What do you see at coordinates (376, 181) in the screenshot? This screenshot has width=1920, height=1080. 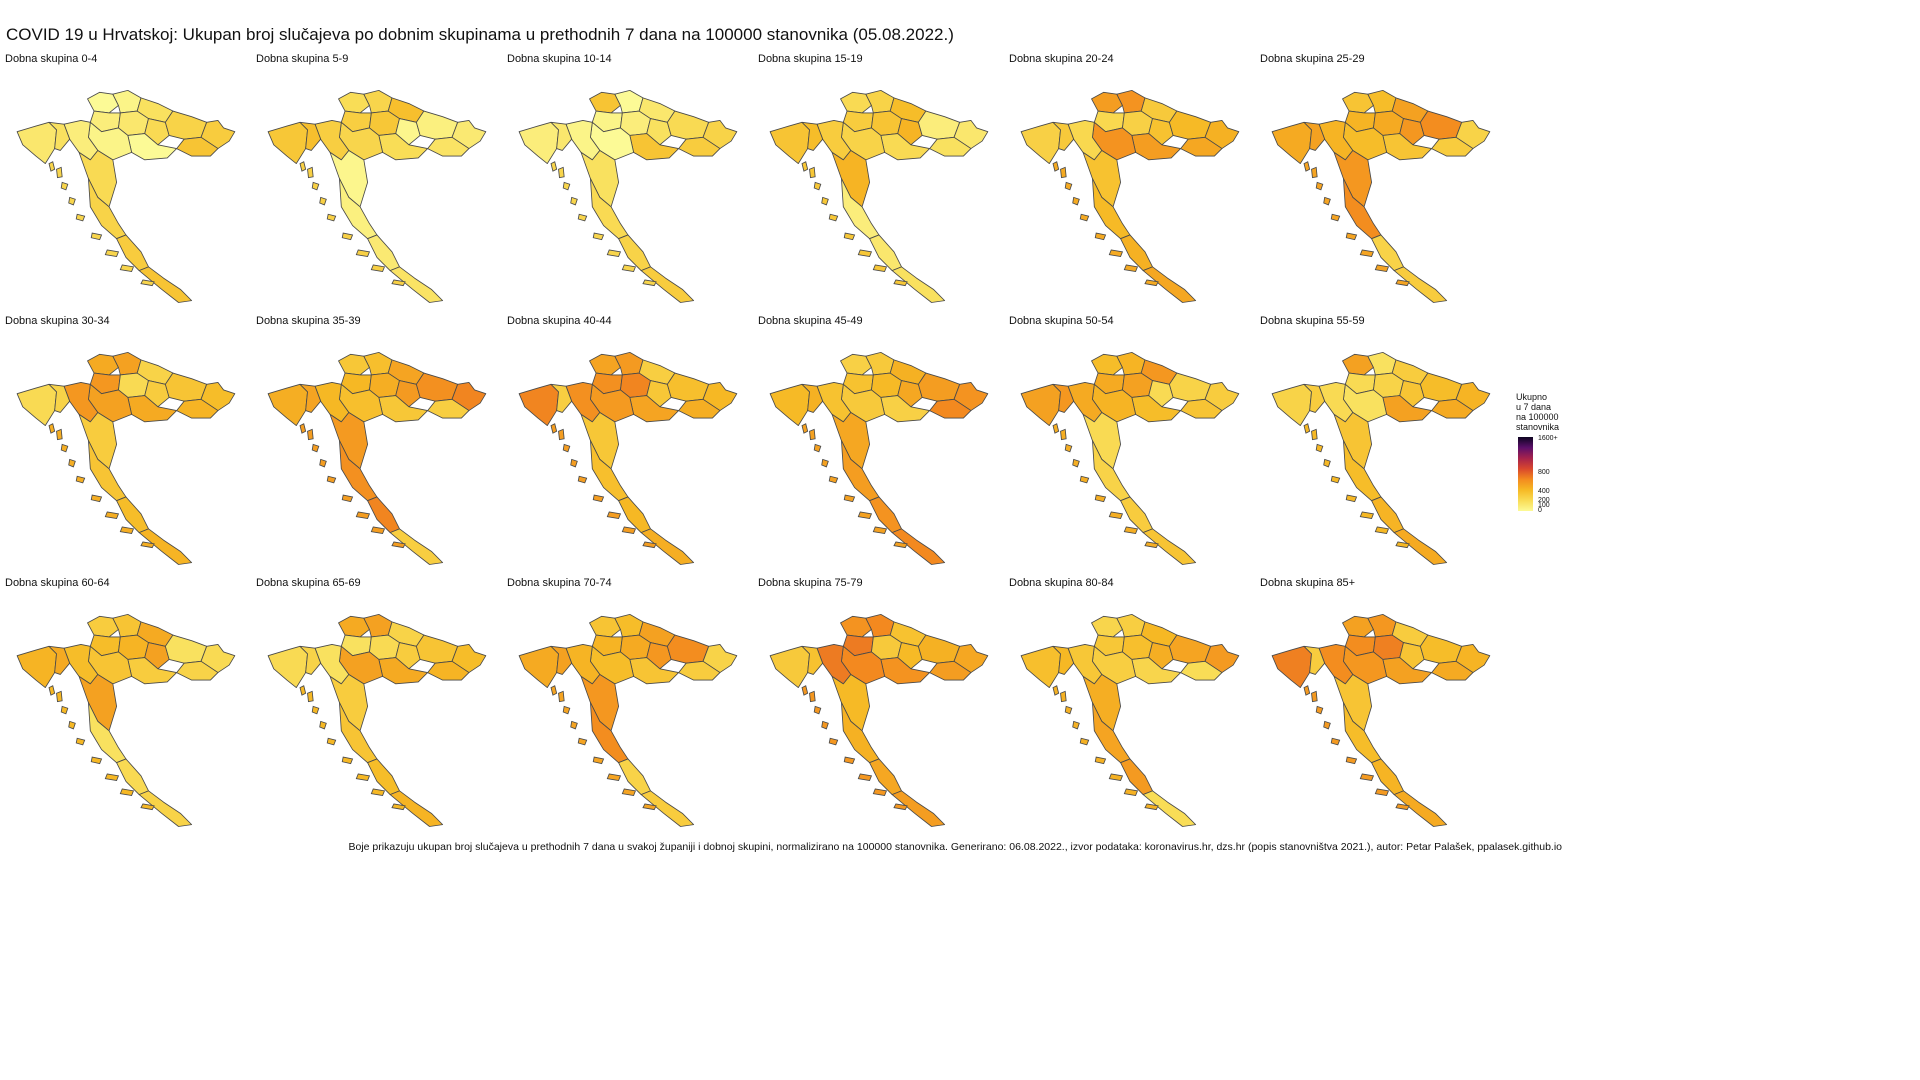 I see `map-panel: Dobna skupina 5-9` at bounding box center [376, 181].